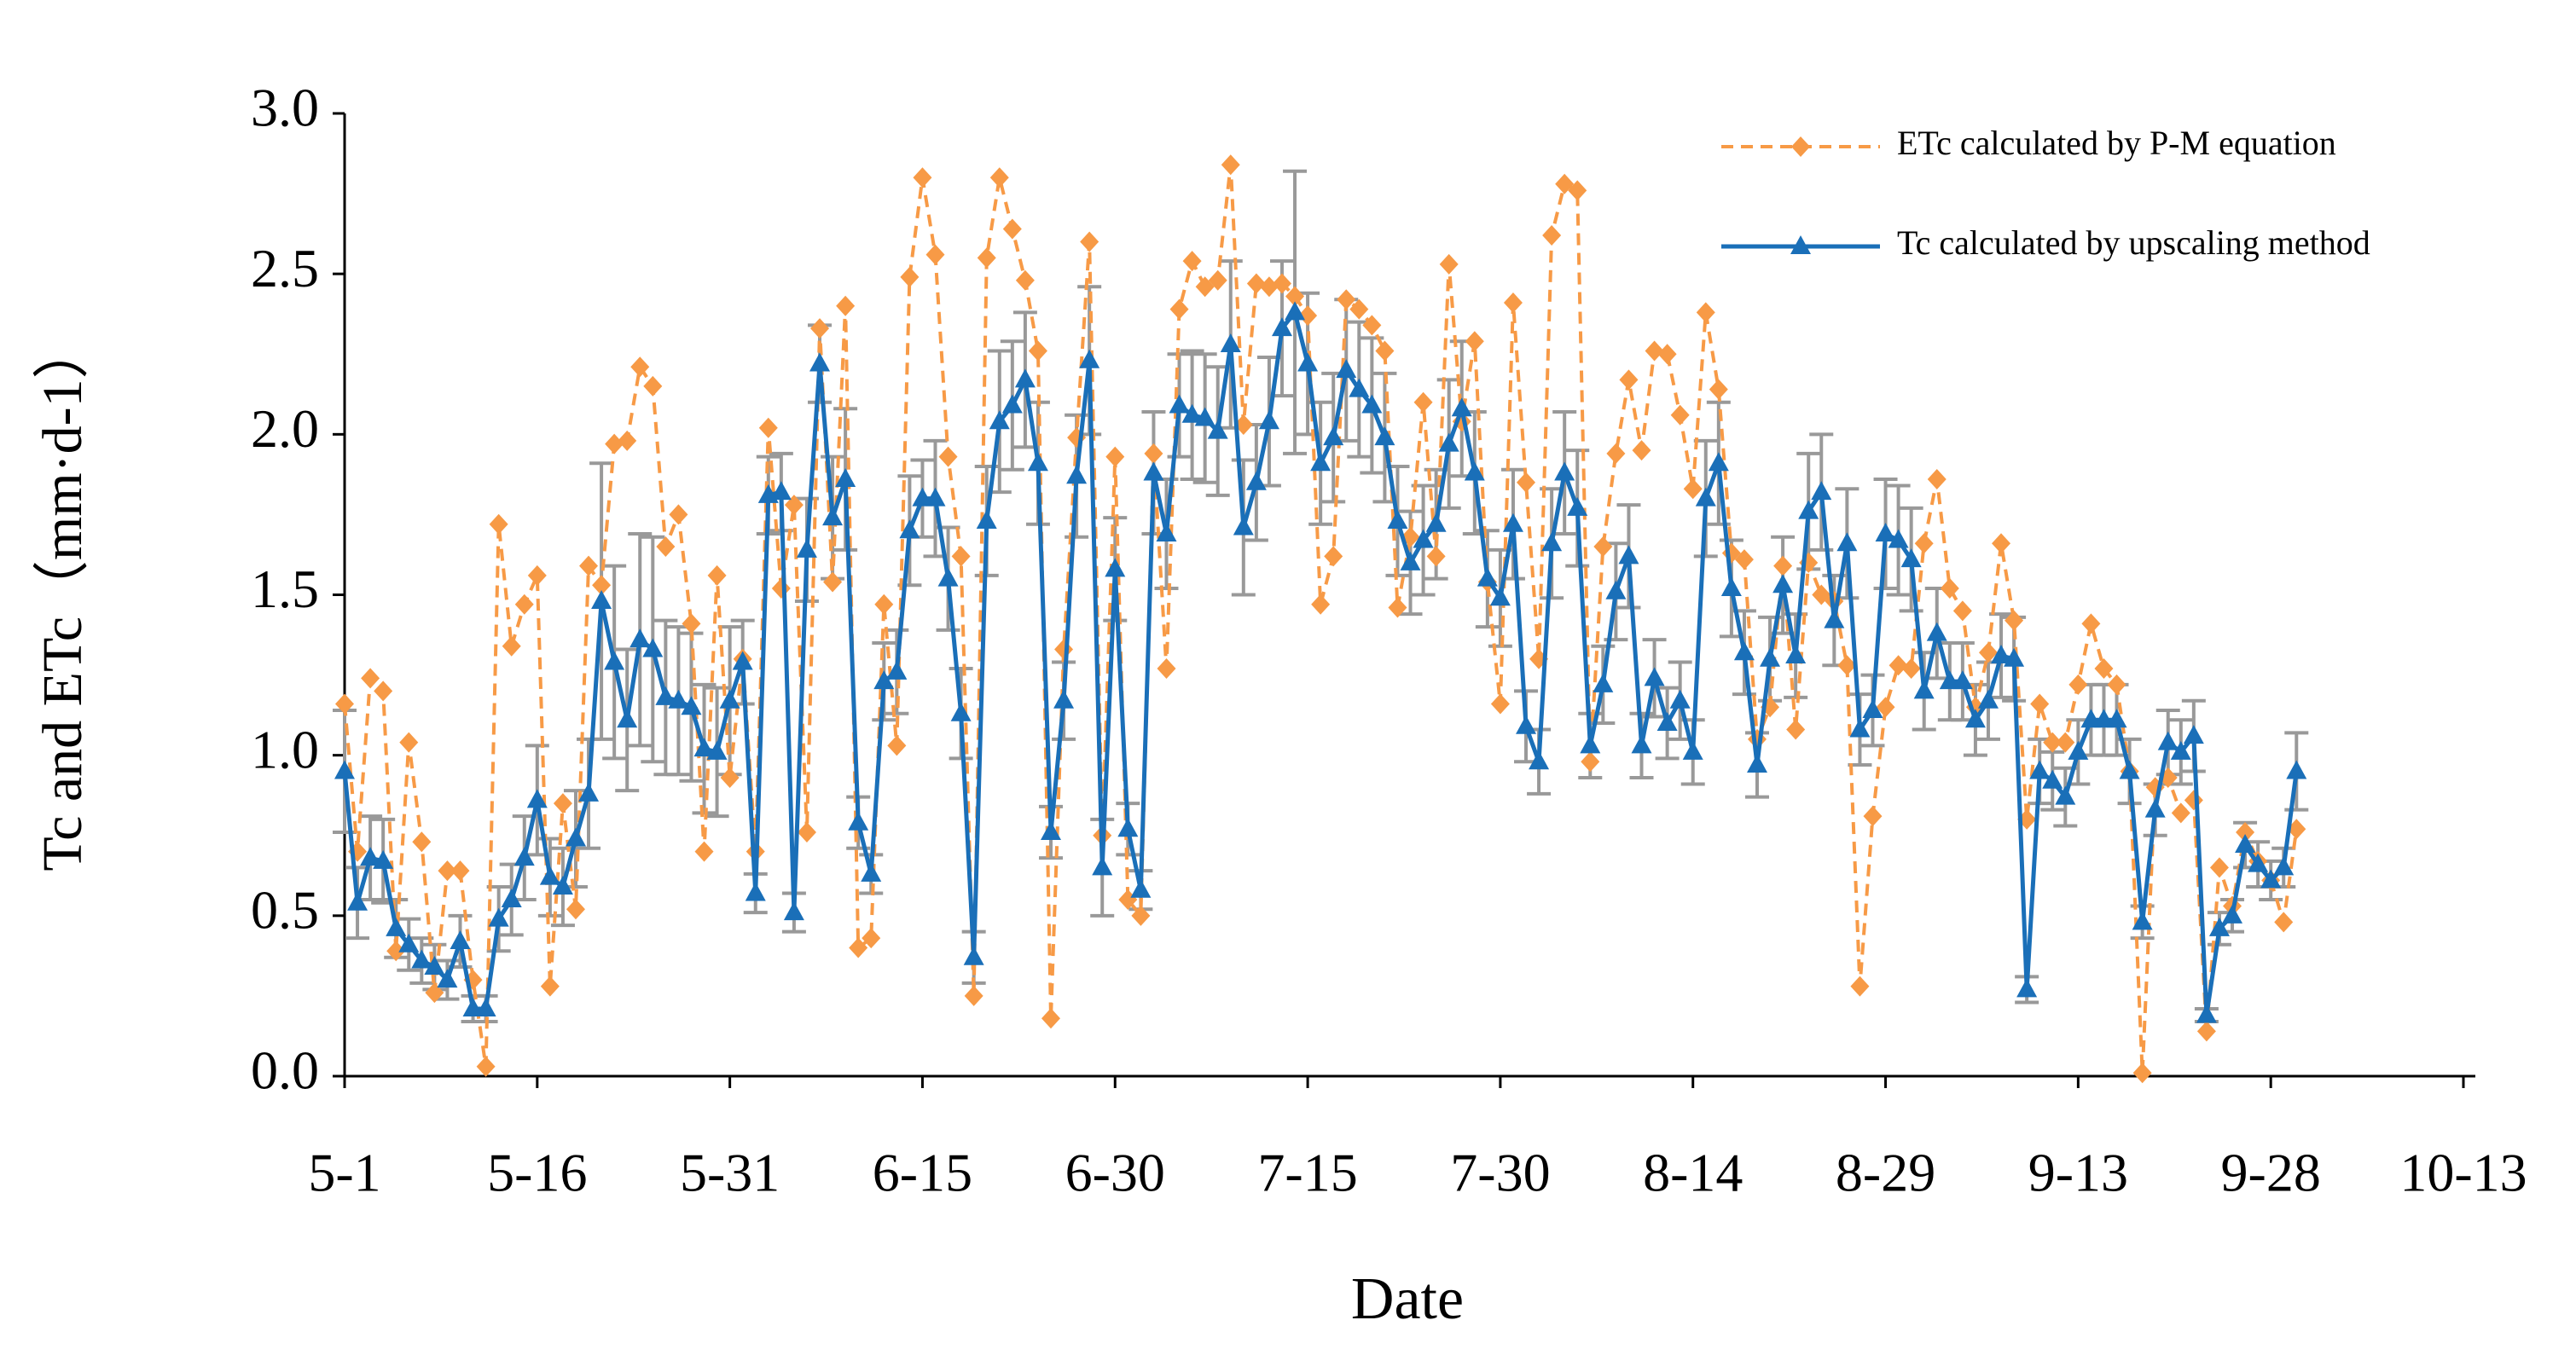  What do you see at coordinates (2271, 1173) in the screenshot?
I see `x-tick-label: 9-28` at bounding box center [2271, 1173].